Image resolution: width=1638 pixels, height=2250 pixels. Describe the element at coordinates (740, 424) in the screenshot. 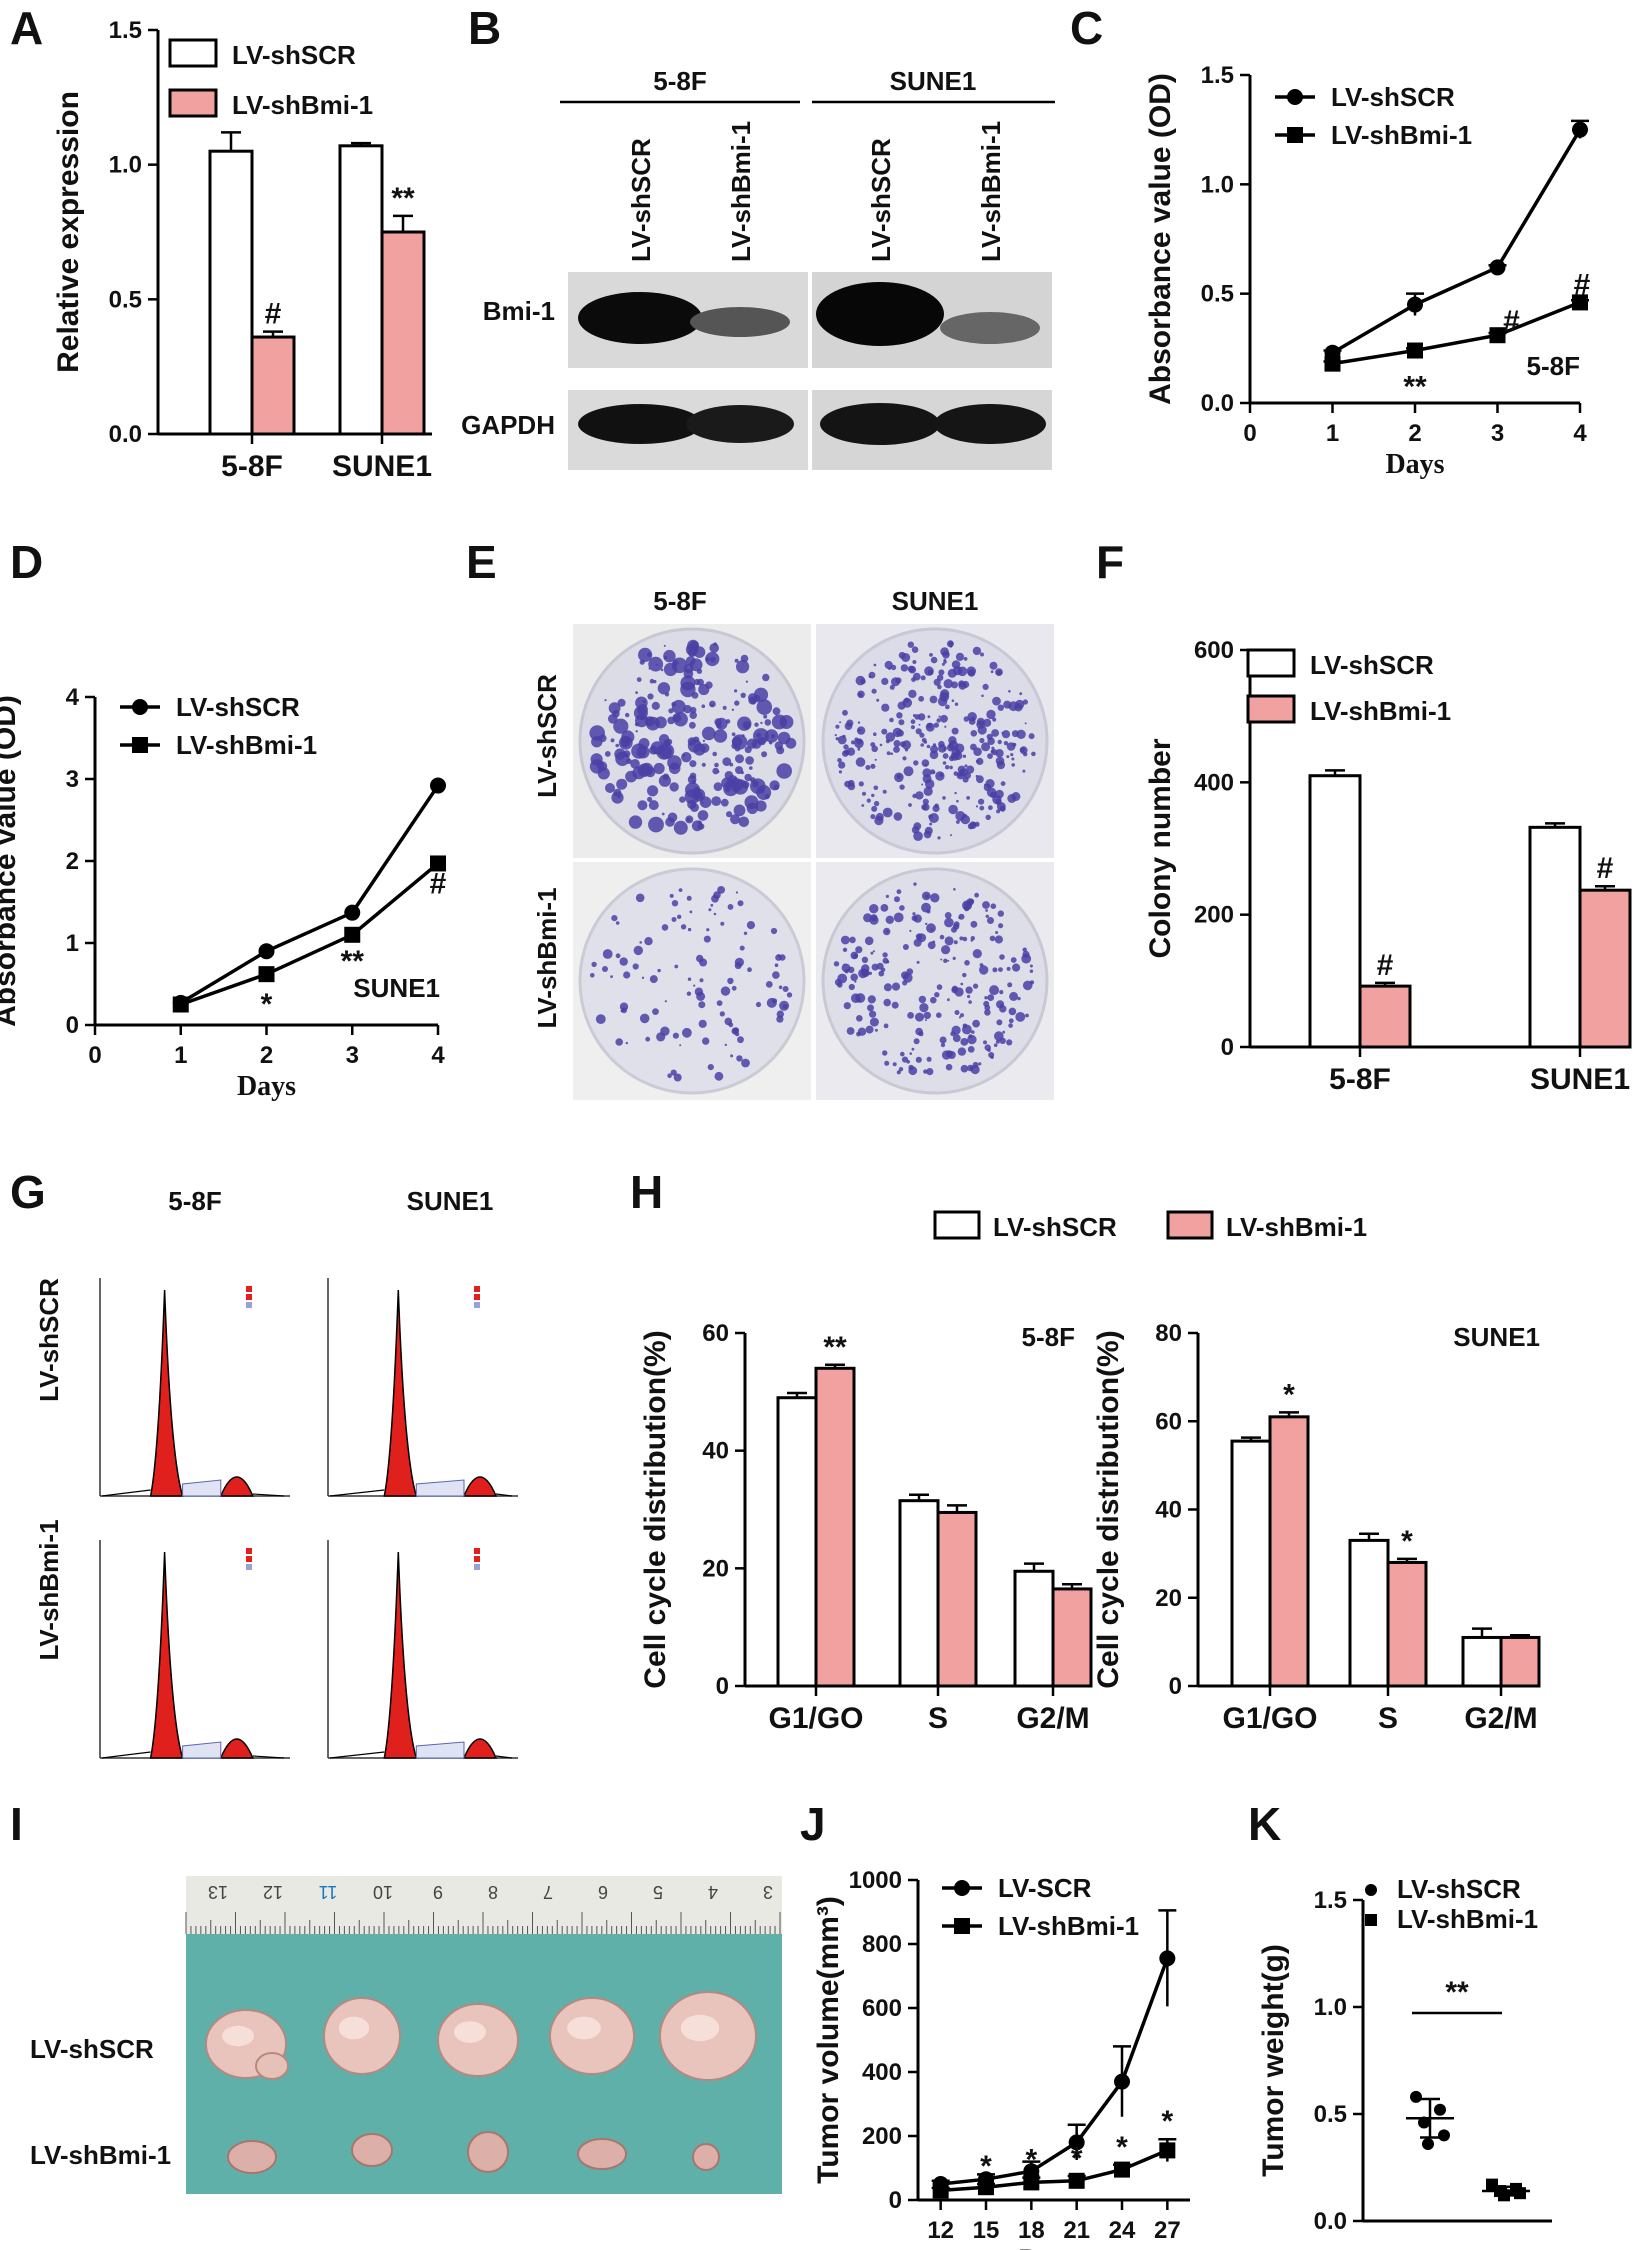

I see `band-gapdh-lane2` at that location.